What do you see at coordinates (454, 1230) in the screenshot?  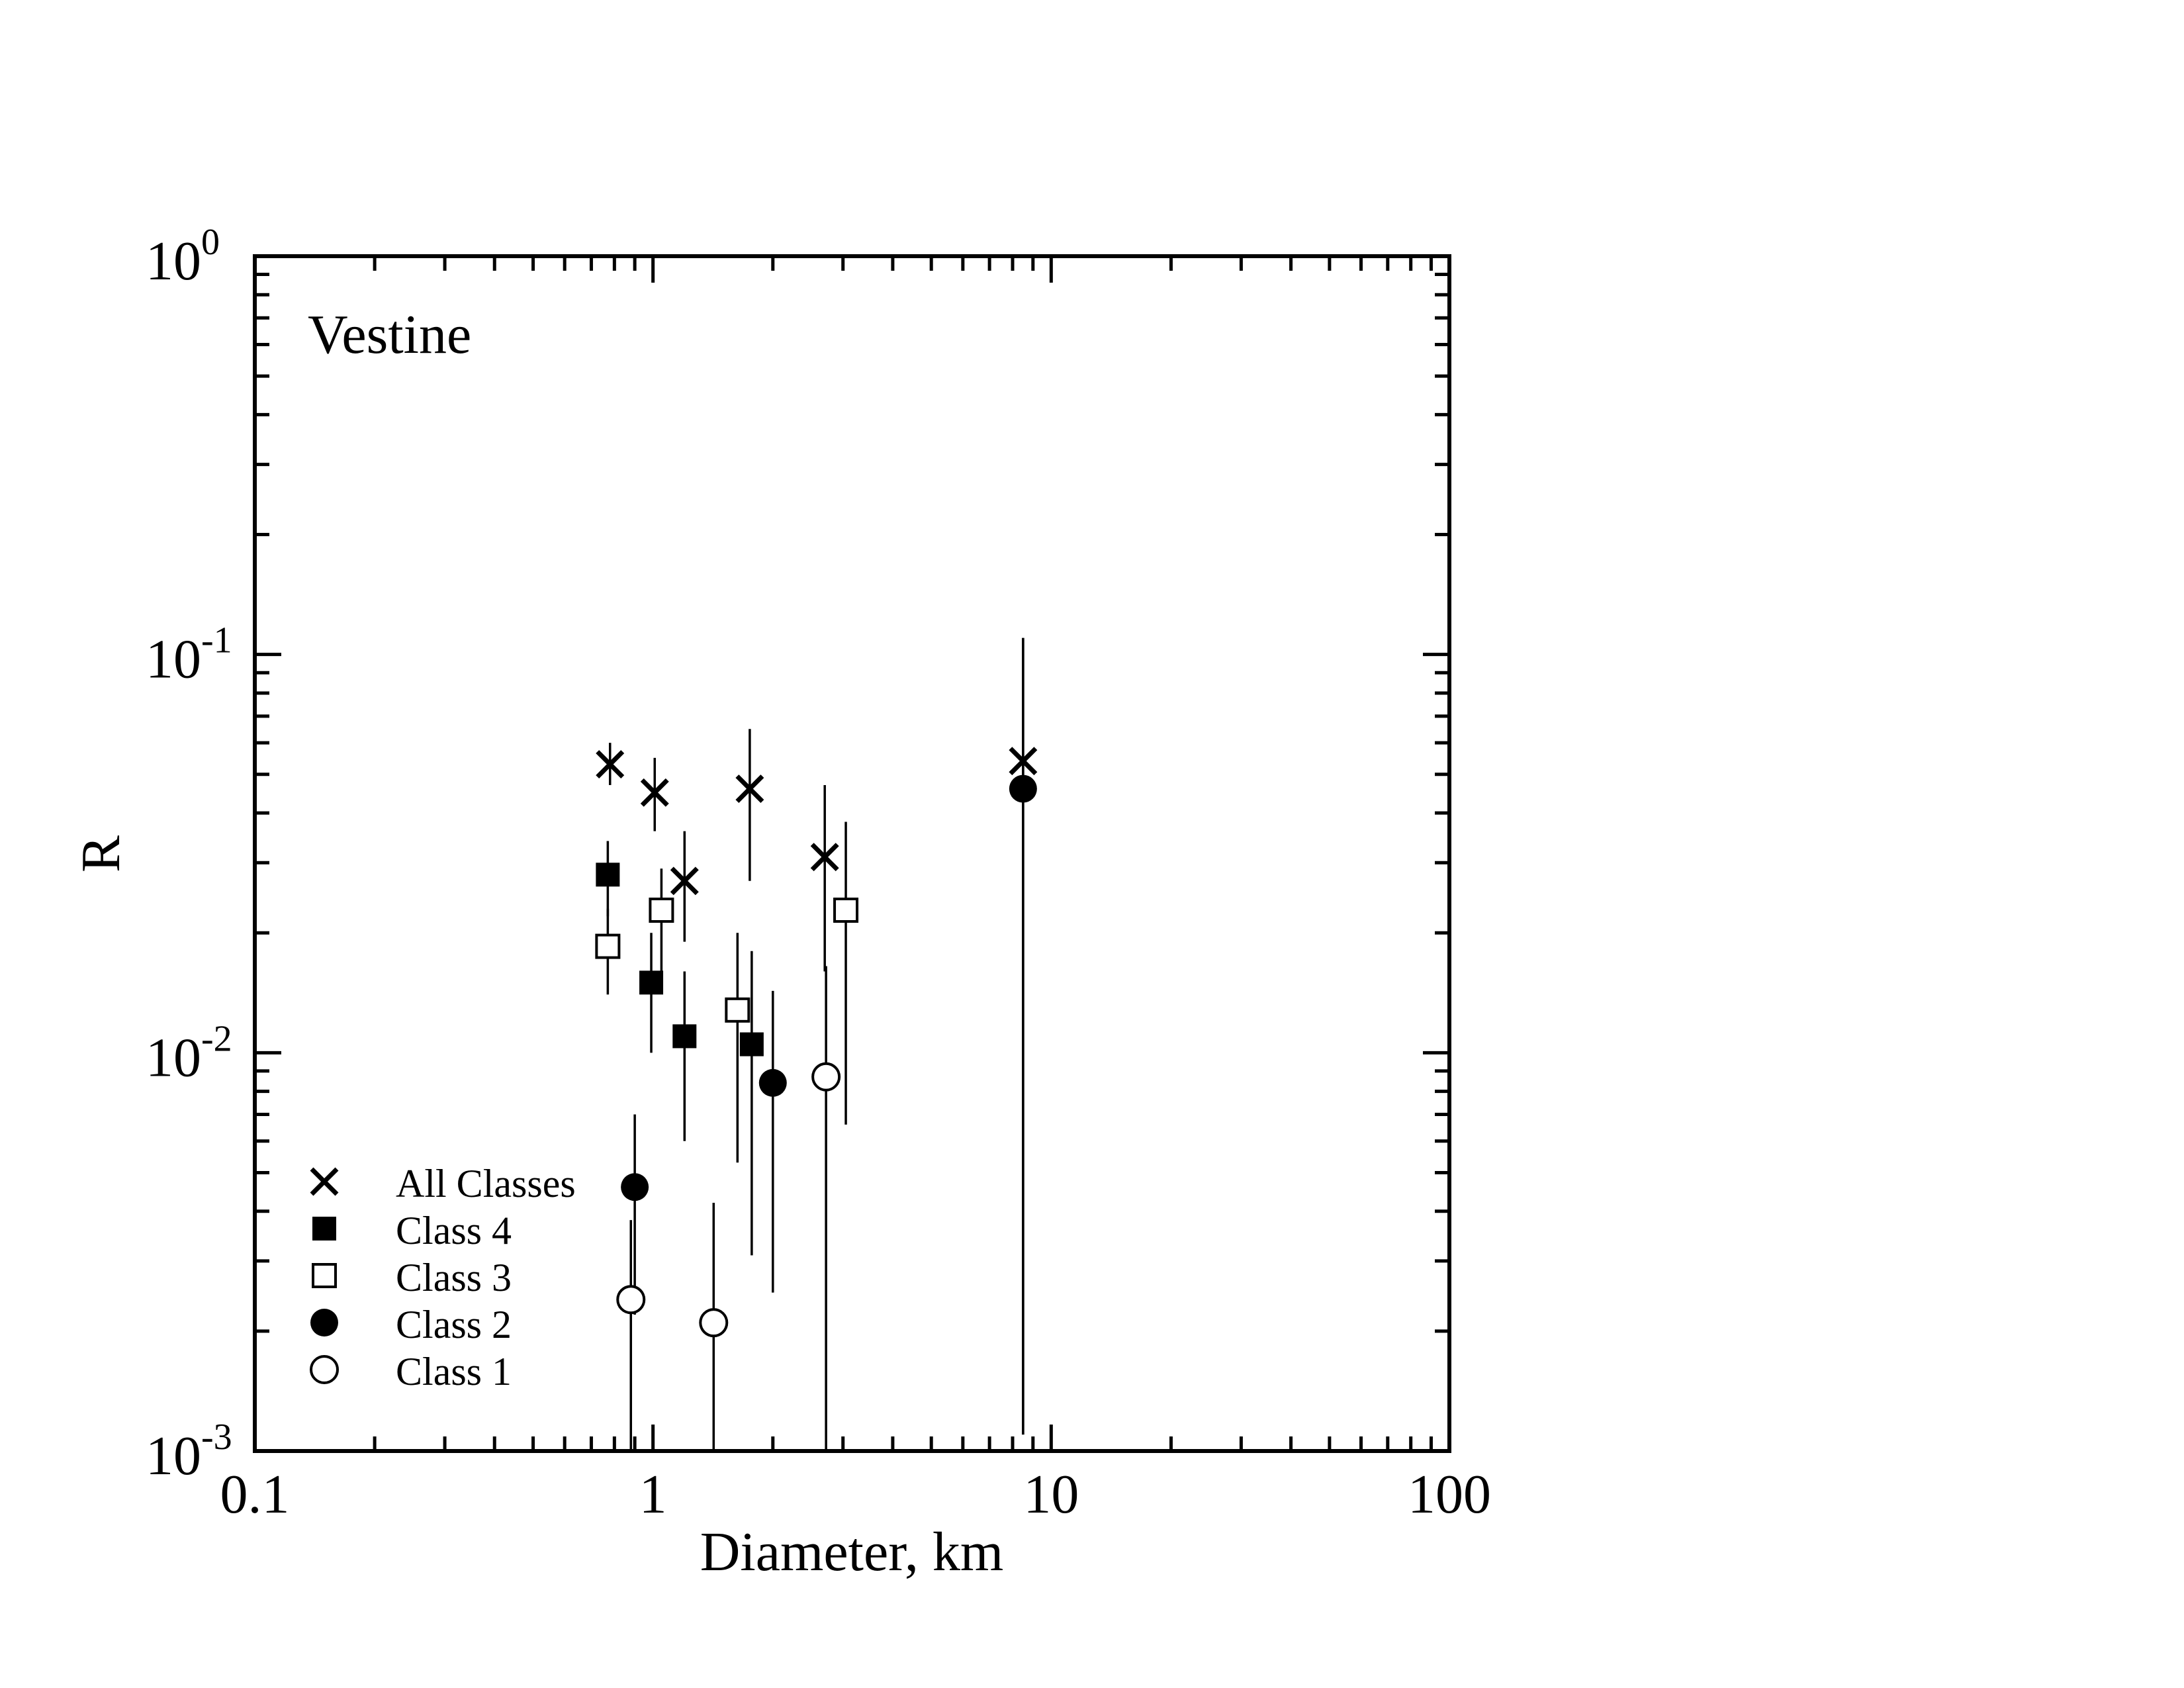 I see `legend-label-class-4: Class 4` at bounding box center [454, 1230].